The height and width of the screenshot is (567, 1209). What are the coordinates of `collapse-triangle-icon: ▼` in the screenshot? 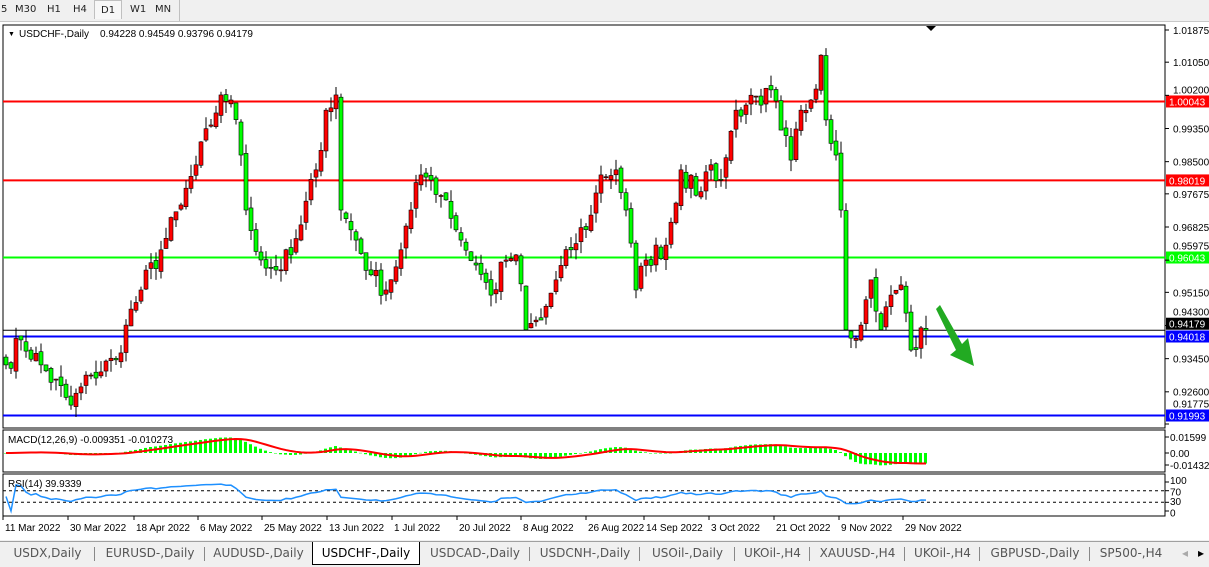 It's located at (11, 34).